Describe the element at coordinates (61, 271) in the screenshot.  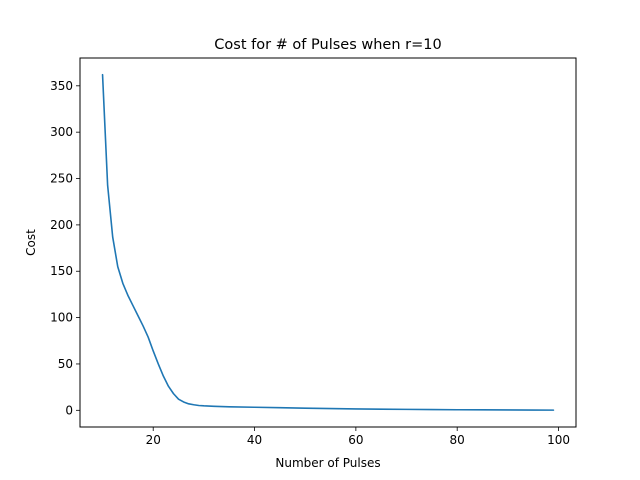
I see `y-tick-label: 150` at that location.